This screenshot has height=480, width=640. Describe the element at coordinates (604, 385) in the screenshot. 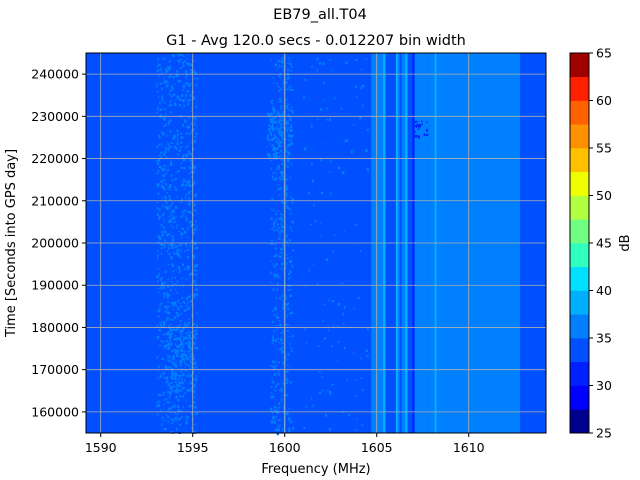

I see `colorbar-tick-label: 30` at that location.